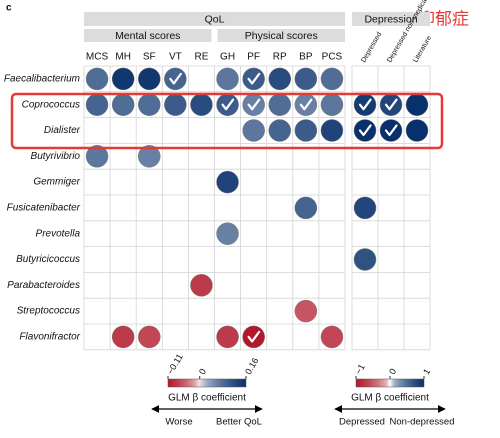 The height and width of the screenshot is (438, 500). Describe the element at coordinates (97, 57) in the screenshot. I see `column-label: MCS` at that location.